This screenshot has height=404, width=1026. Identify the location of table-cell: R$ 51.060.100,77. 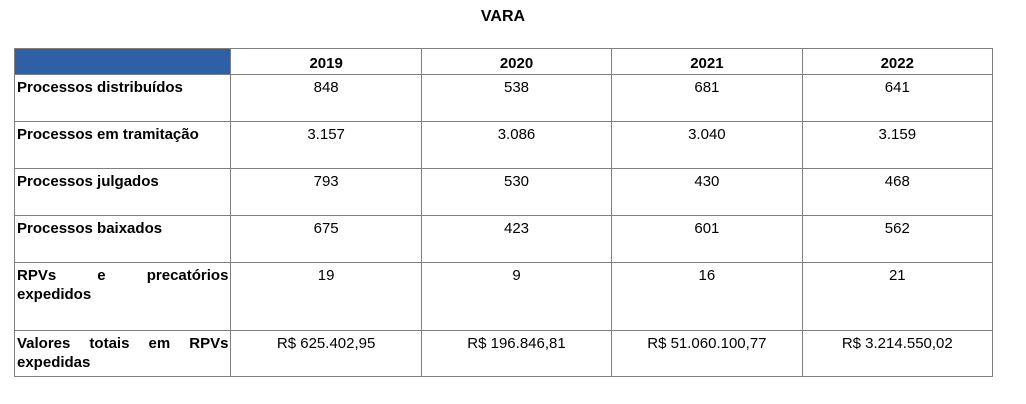
(707, 353).